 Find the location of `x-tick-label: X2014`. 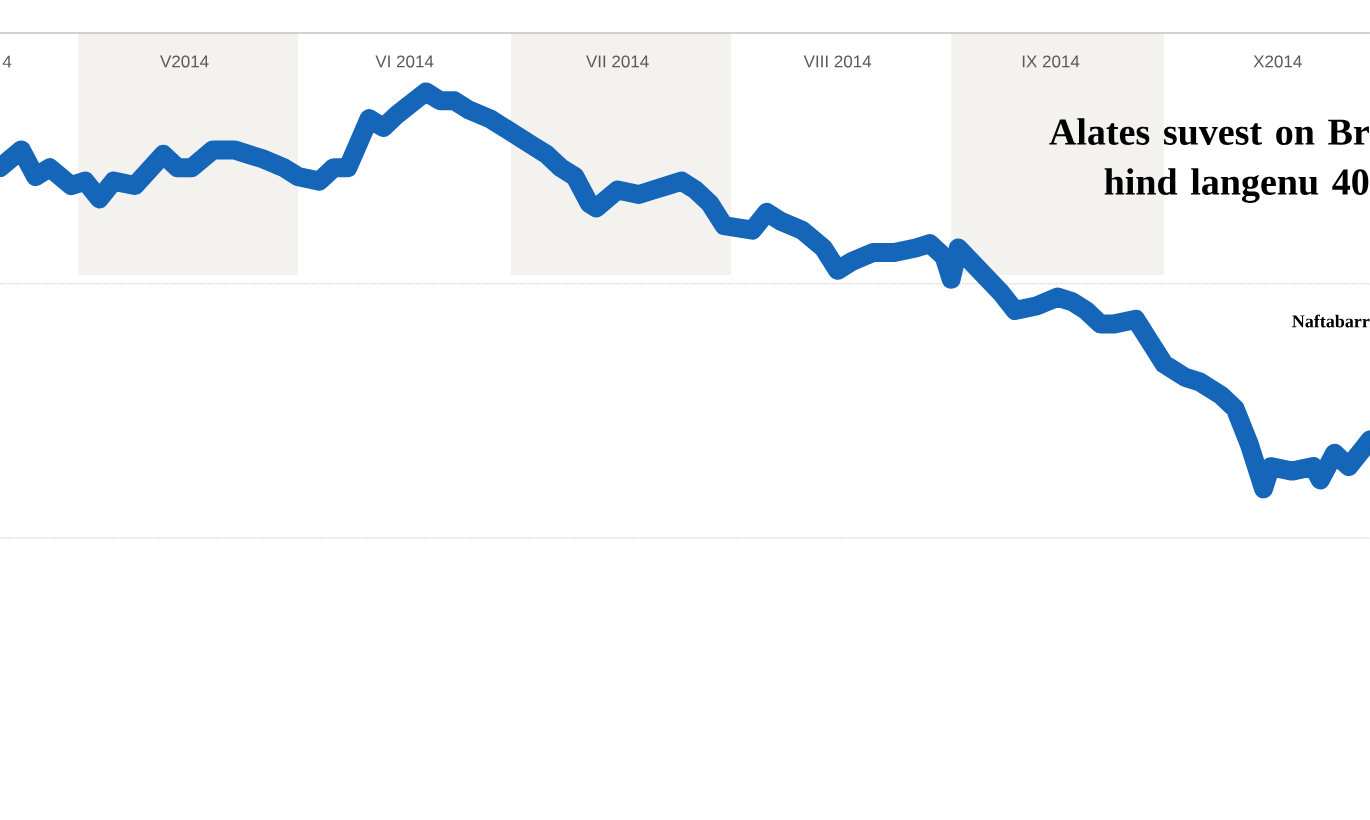

x-tick-label: X2014 is located at coordinates (1277, 61).